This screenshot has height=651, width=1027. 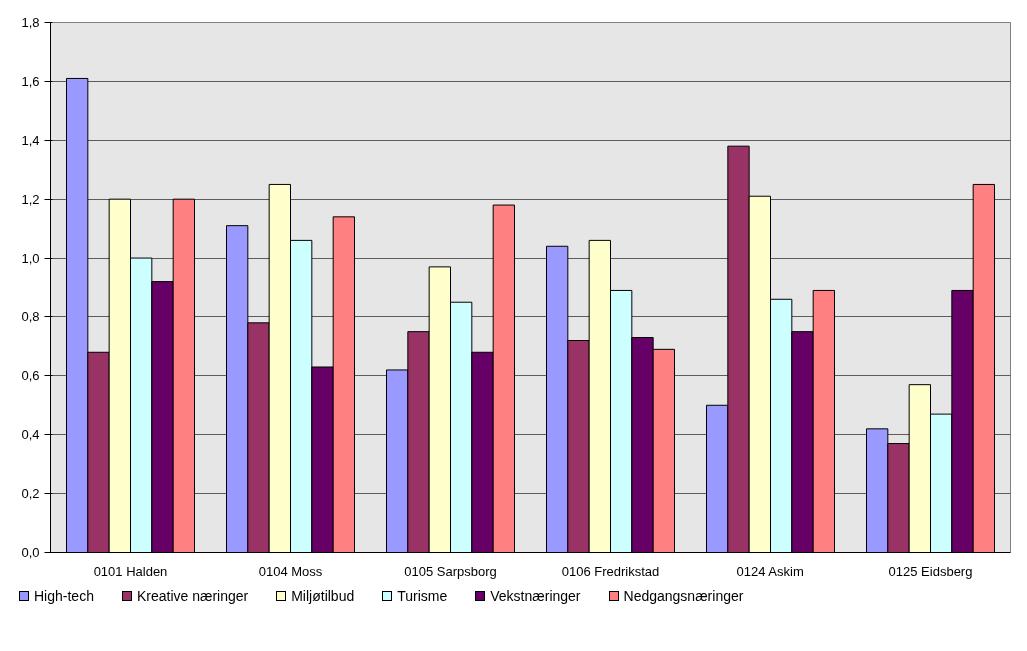 What do you see at coordinates (30, 199) in the screenshot?
I see `y-tick-label: 1,2` at bounding box center [30, 199].